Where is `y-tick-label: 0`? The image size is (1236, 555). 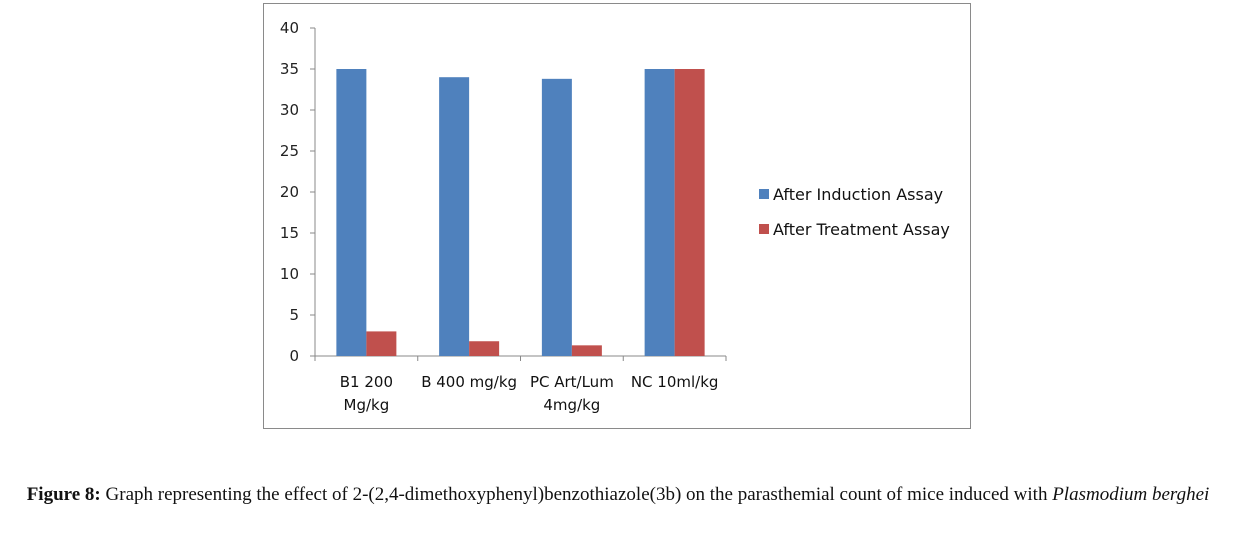
y-tick-label: 0 is located at coordinates (294, 356).